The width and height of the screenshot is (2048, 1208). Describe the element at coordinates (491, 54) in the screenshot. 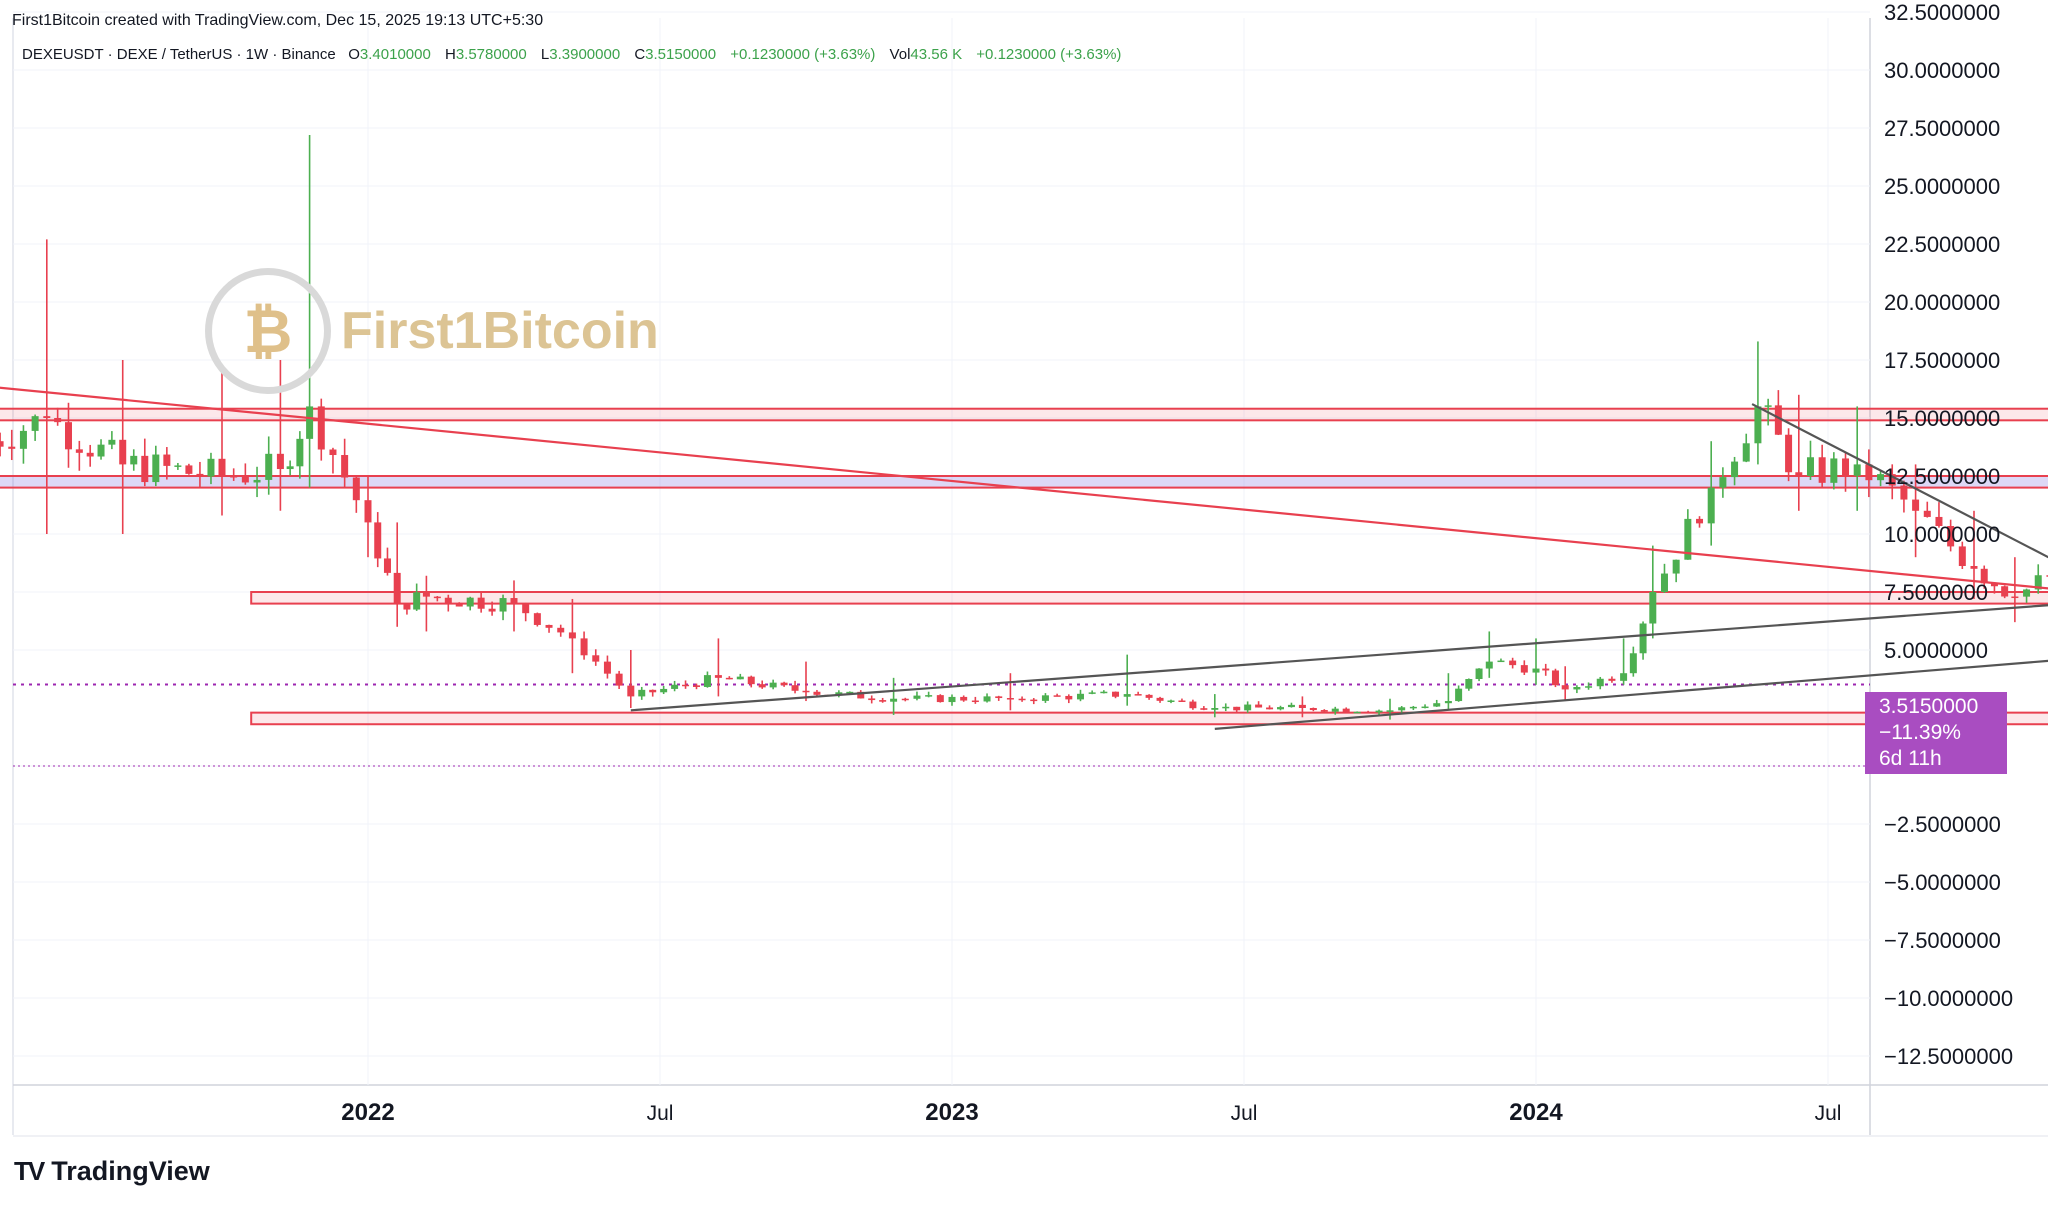

I see `high-value: 3.5780000` at that location.